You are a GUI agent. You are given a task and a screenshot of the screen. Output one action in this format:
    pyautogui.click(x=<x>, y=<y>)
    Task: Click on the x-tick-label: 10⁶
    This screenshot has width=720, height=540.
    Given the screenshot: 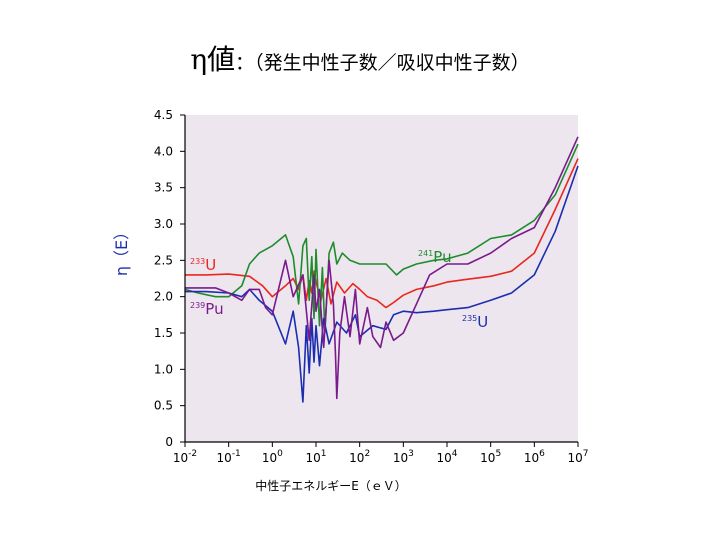 What is the action you would take?
    pyautogui.click(x=534, y=457)
    